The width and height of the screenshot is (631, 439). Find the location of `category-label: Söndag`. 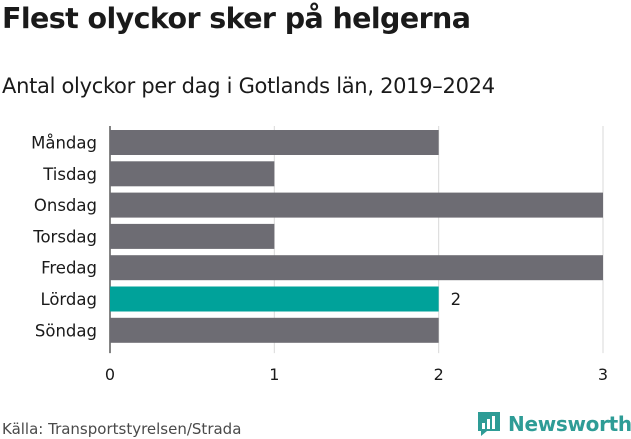

category-label: Söndag is located at coordinates (66, 330).